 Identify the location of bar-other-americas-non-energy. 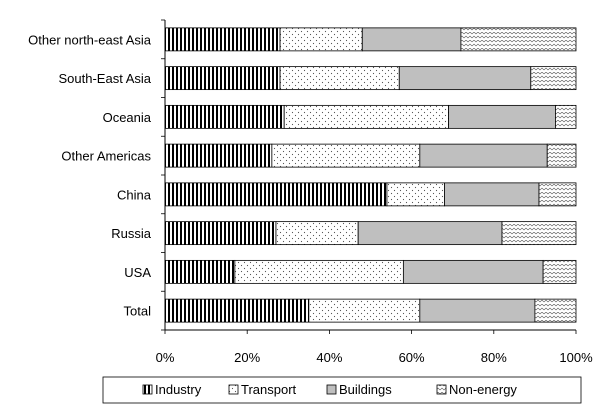
(561, 155).